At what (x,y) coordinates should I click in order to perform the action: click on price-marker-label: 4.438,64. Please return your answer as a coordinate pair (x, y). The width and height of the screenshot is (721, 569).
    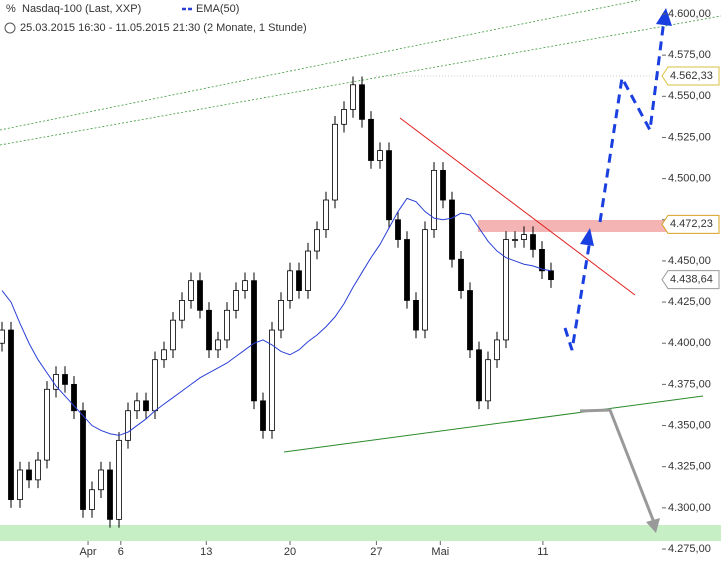
    Looking at the image, I should click on (691, 280).